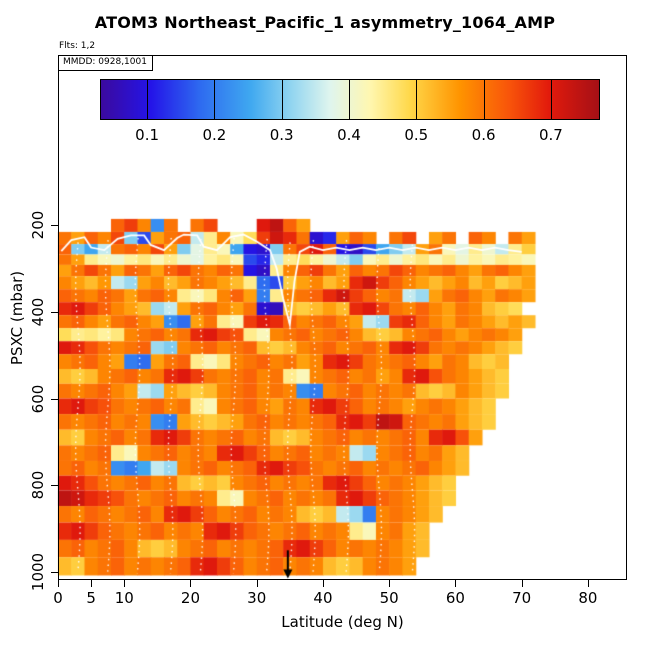 This screenshot has width=650, height=650. Describe the element at coordinates (588, 598) in the screenshot. I see `x-tick-label: 80` at that location.